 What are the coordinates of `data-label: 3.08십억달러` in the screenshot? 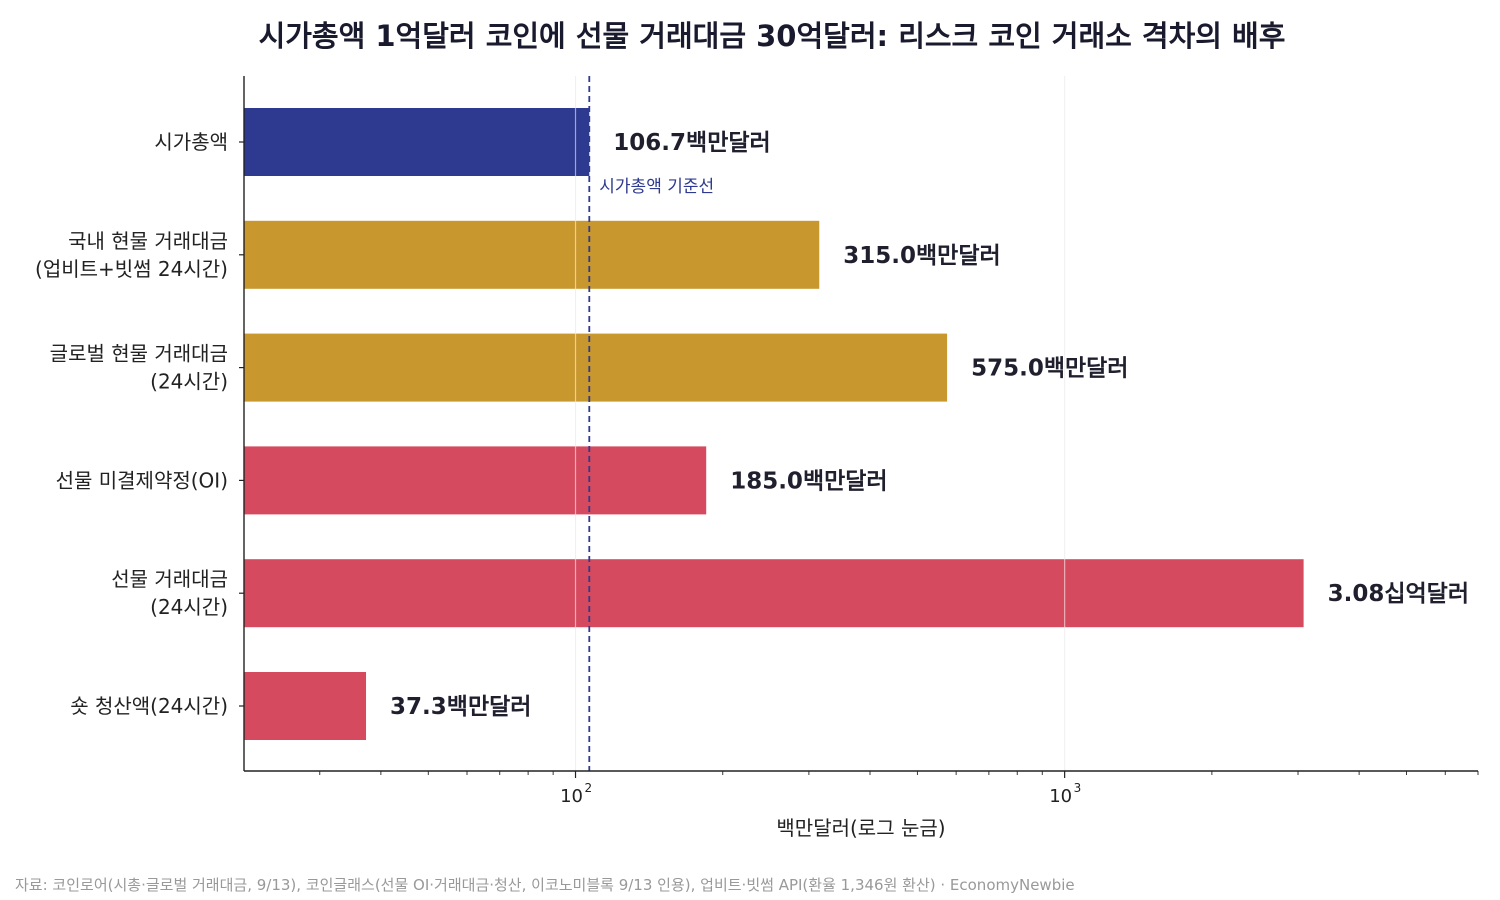 It's located at (1398, 594).